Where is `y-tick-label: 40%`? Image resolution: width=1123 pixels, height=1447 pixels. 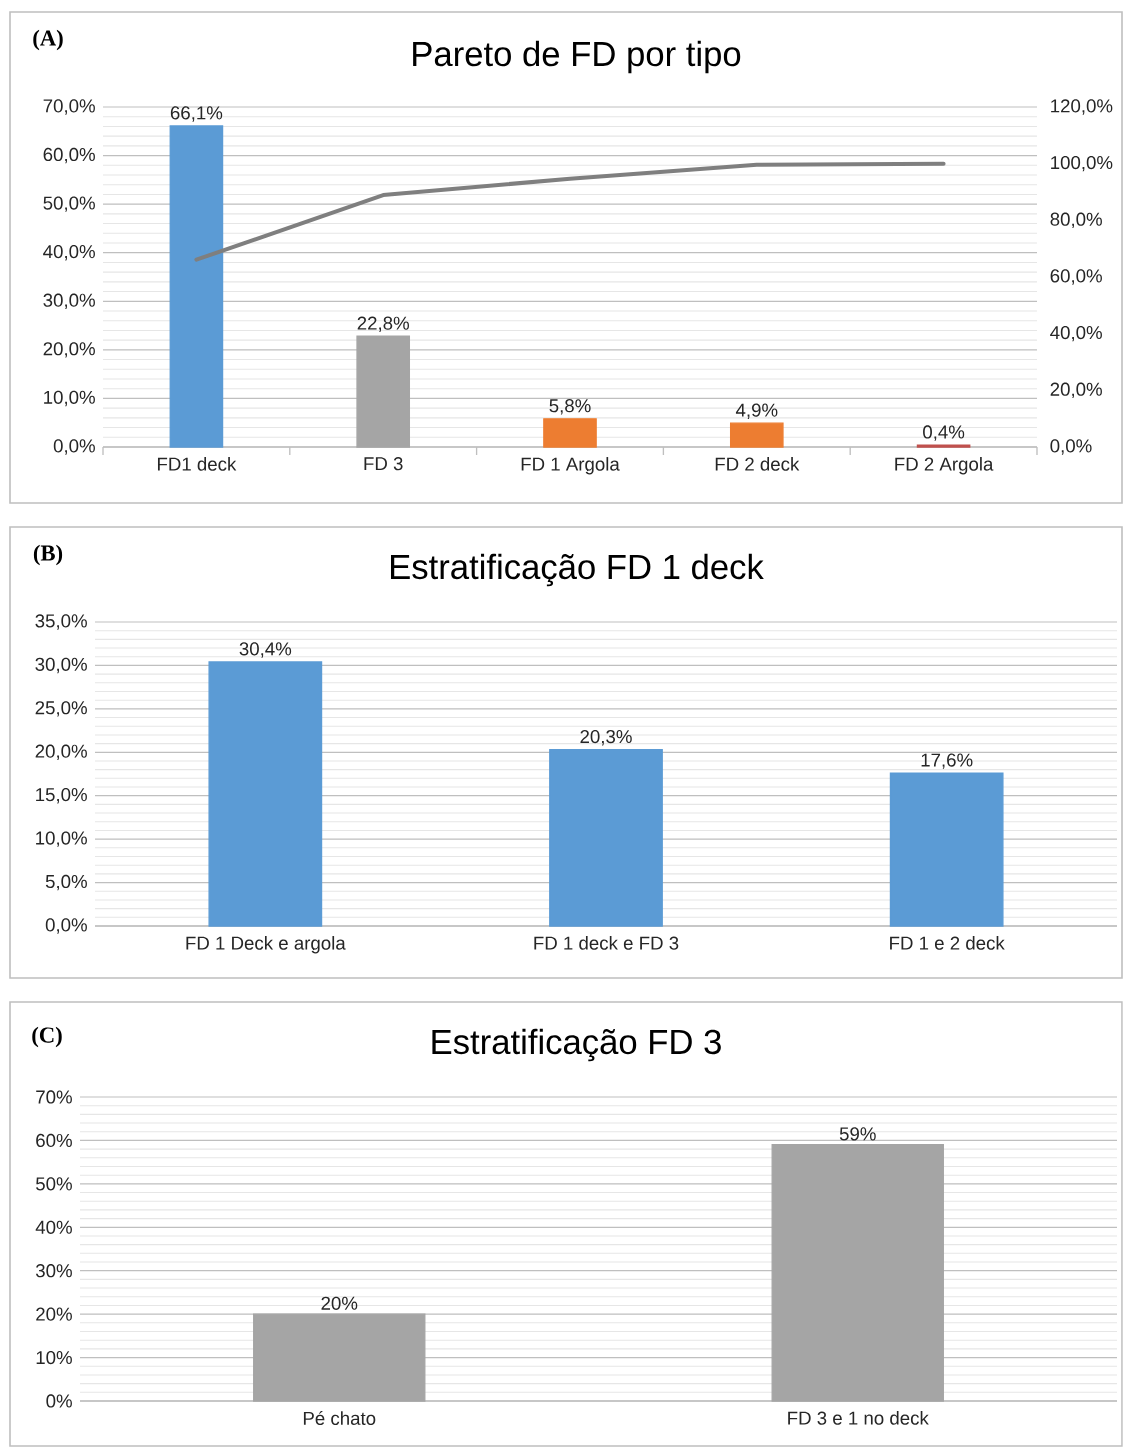 y-tick-label: 40% is located at coordinates (53, 1227).